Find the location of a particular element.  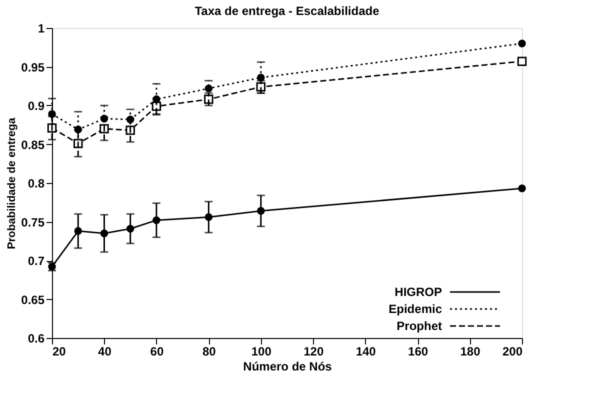

x-tick-label: 100 is located at coordinates (261, 351).